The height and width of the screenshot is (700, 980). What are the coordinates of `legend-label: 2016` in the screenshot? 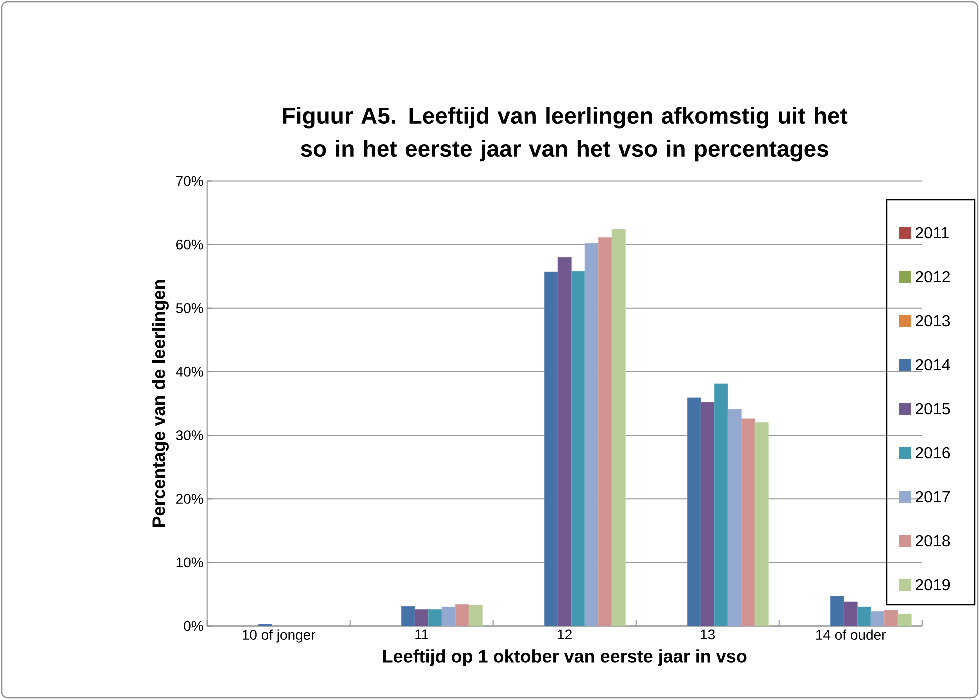 It's located at (933, 453).